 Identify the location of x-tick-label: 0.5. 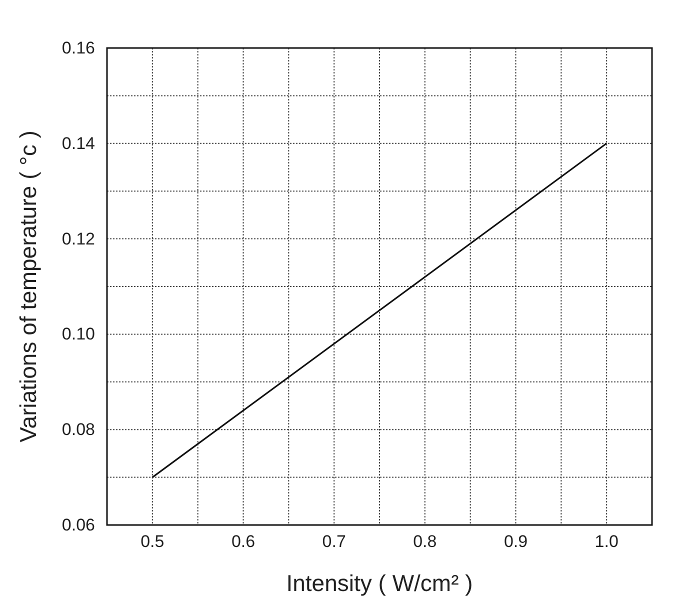
(152, 542).